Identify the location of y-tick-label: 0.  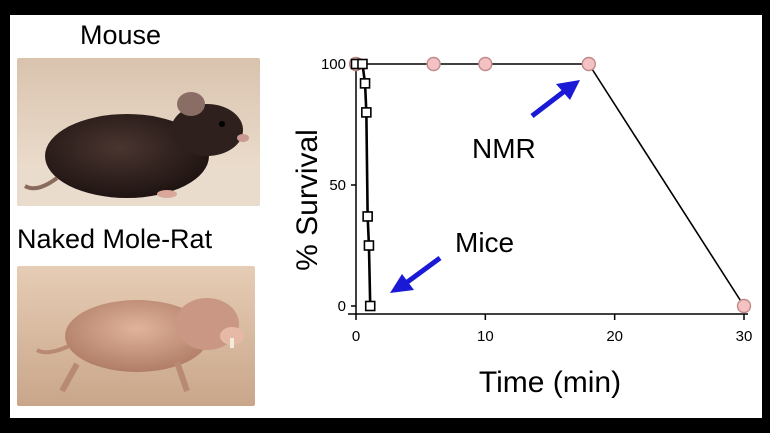
(342, 306).